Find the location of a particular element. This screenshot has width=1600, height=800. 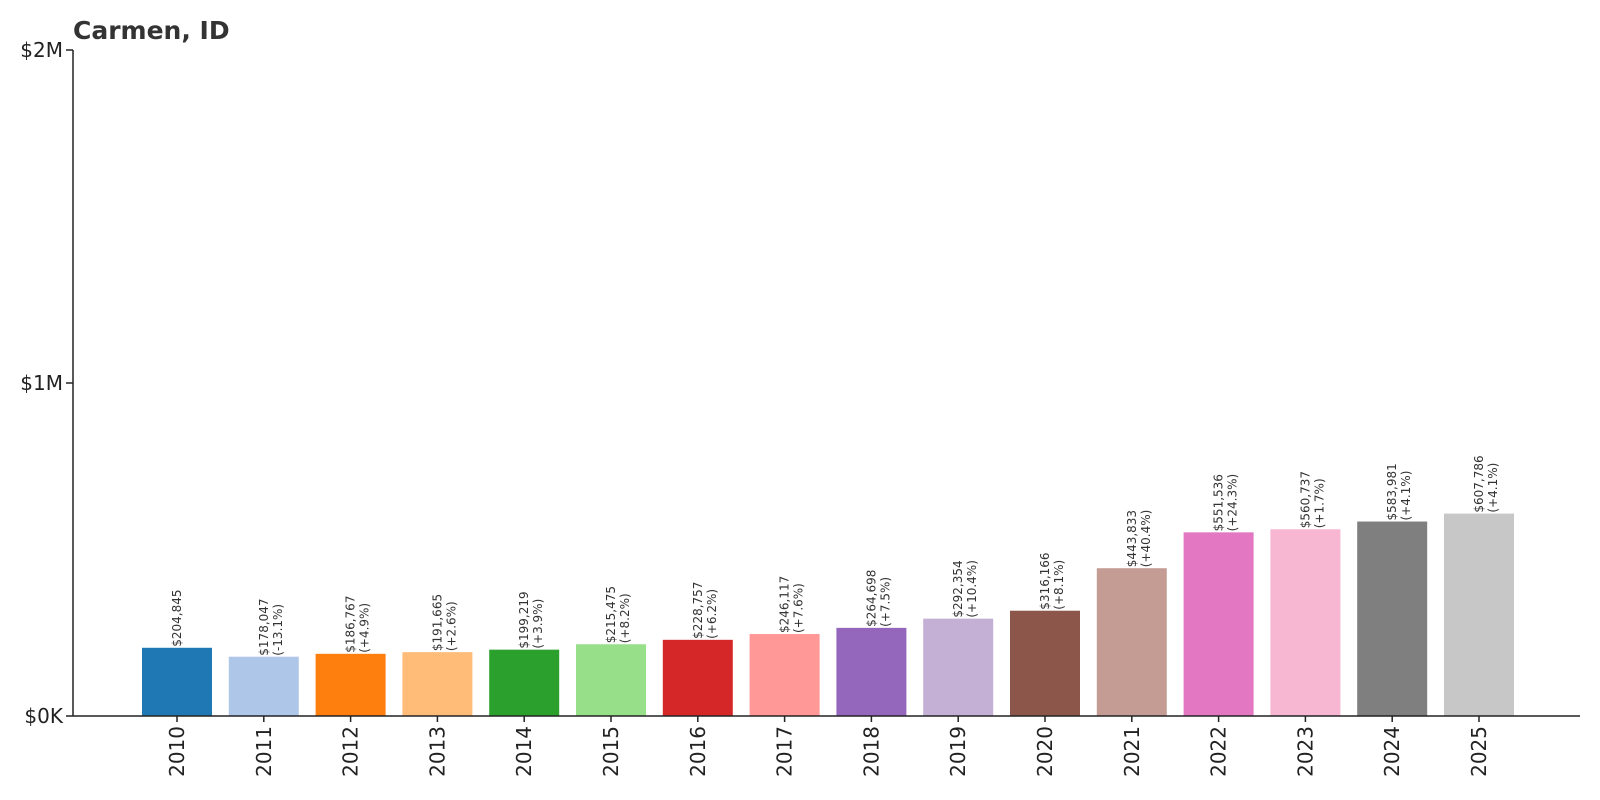

change-label: (+8.2%) is located at coordinates (625, 618).